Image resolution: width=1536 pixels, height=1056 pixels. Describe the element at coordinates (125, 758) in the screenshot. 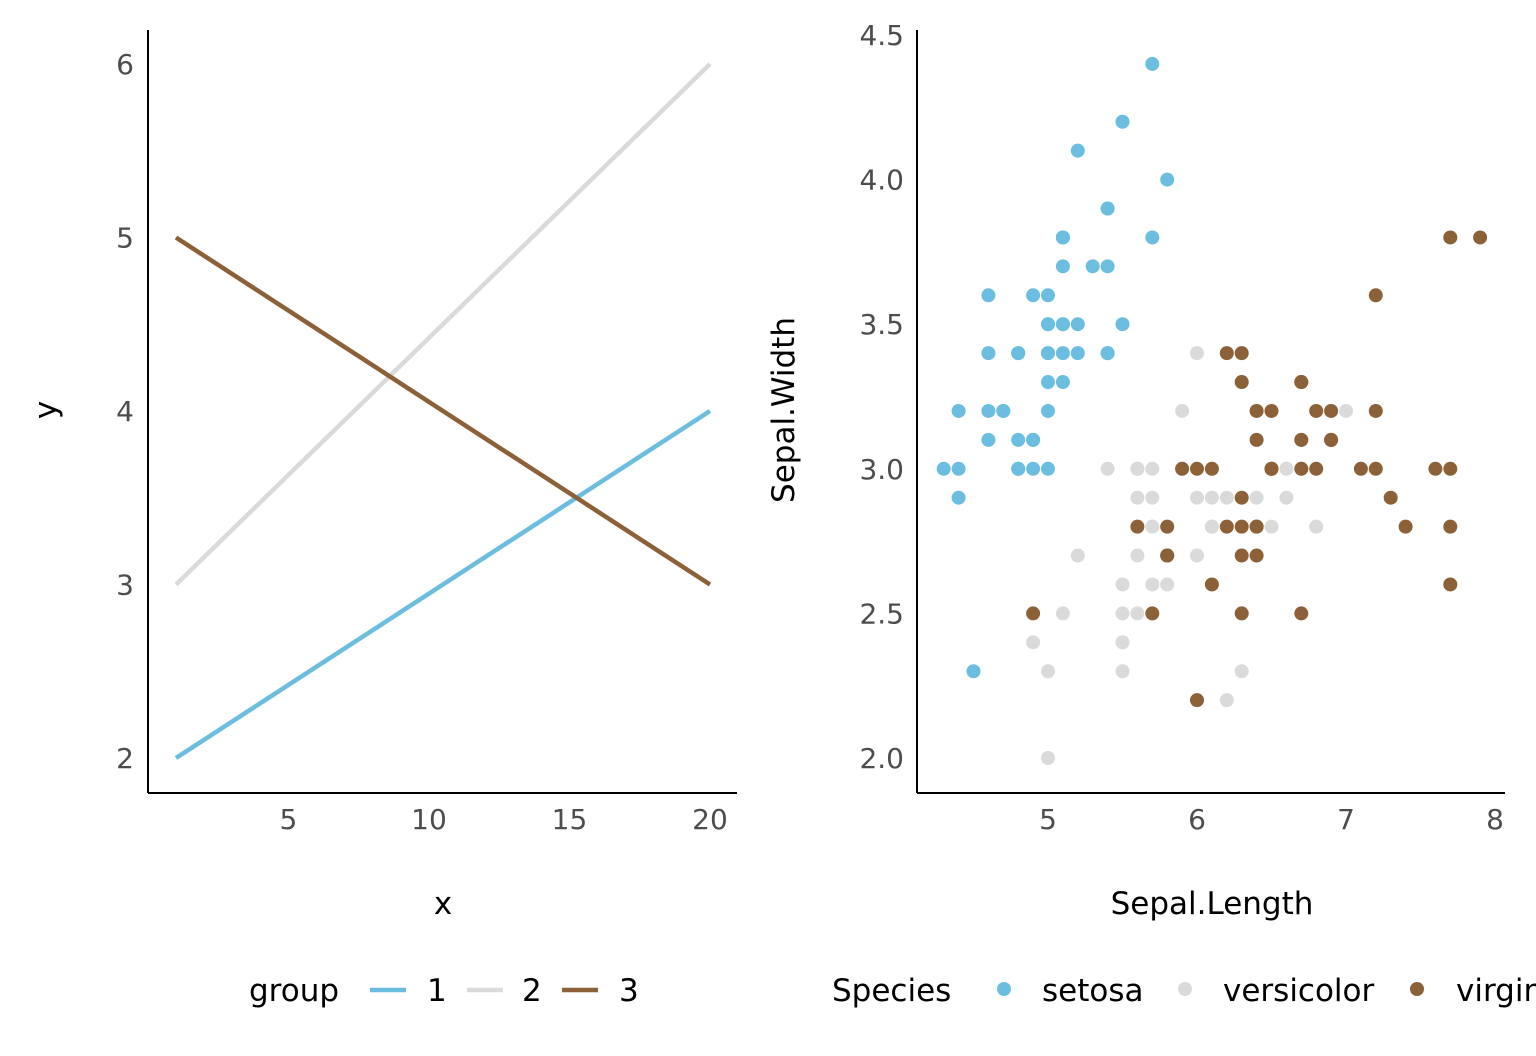

I see `y-tick-label: 2` at that location.